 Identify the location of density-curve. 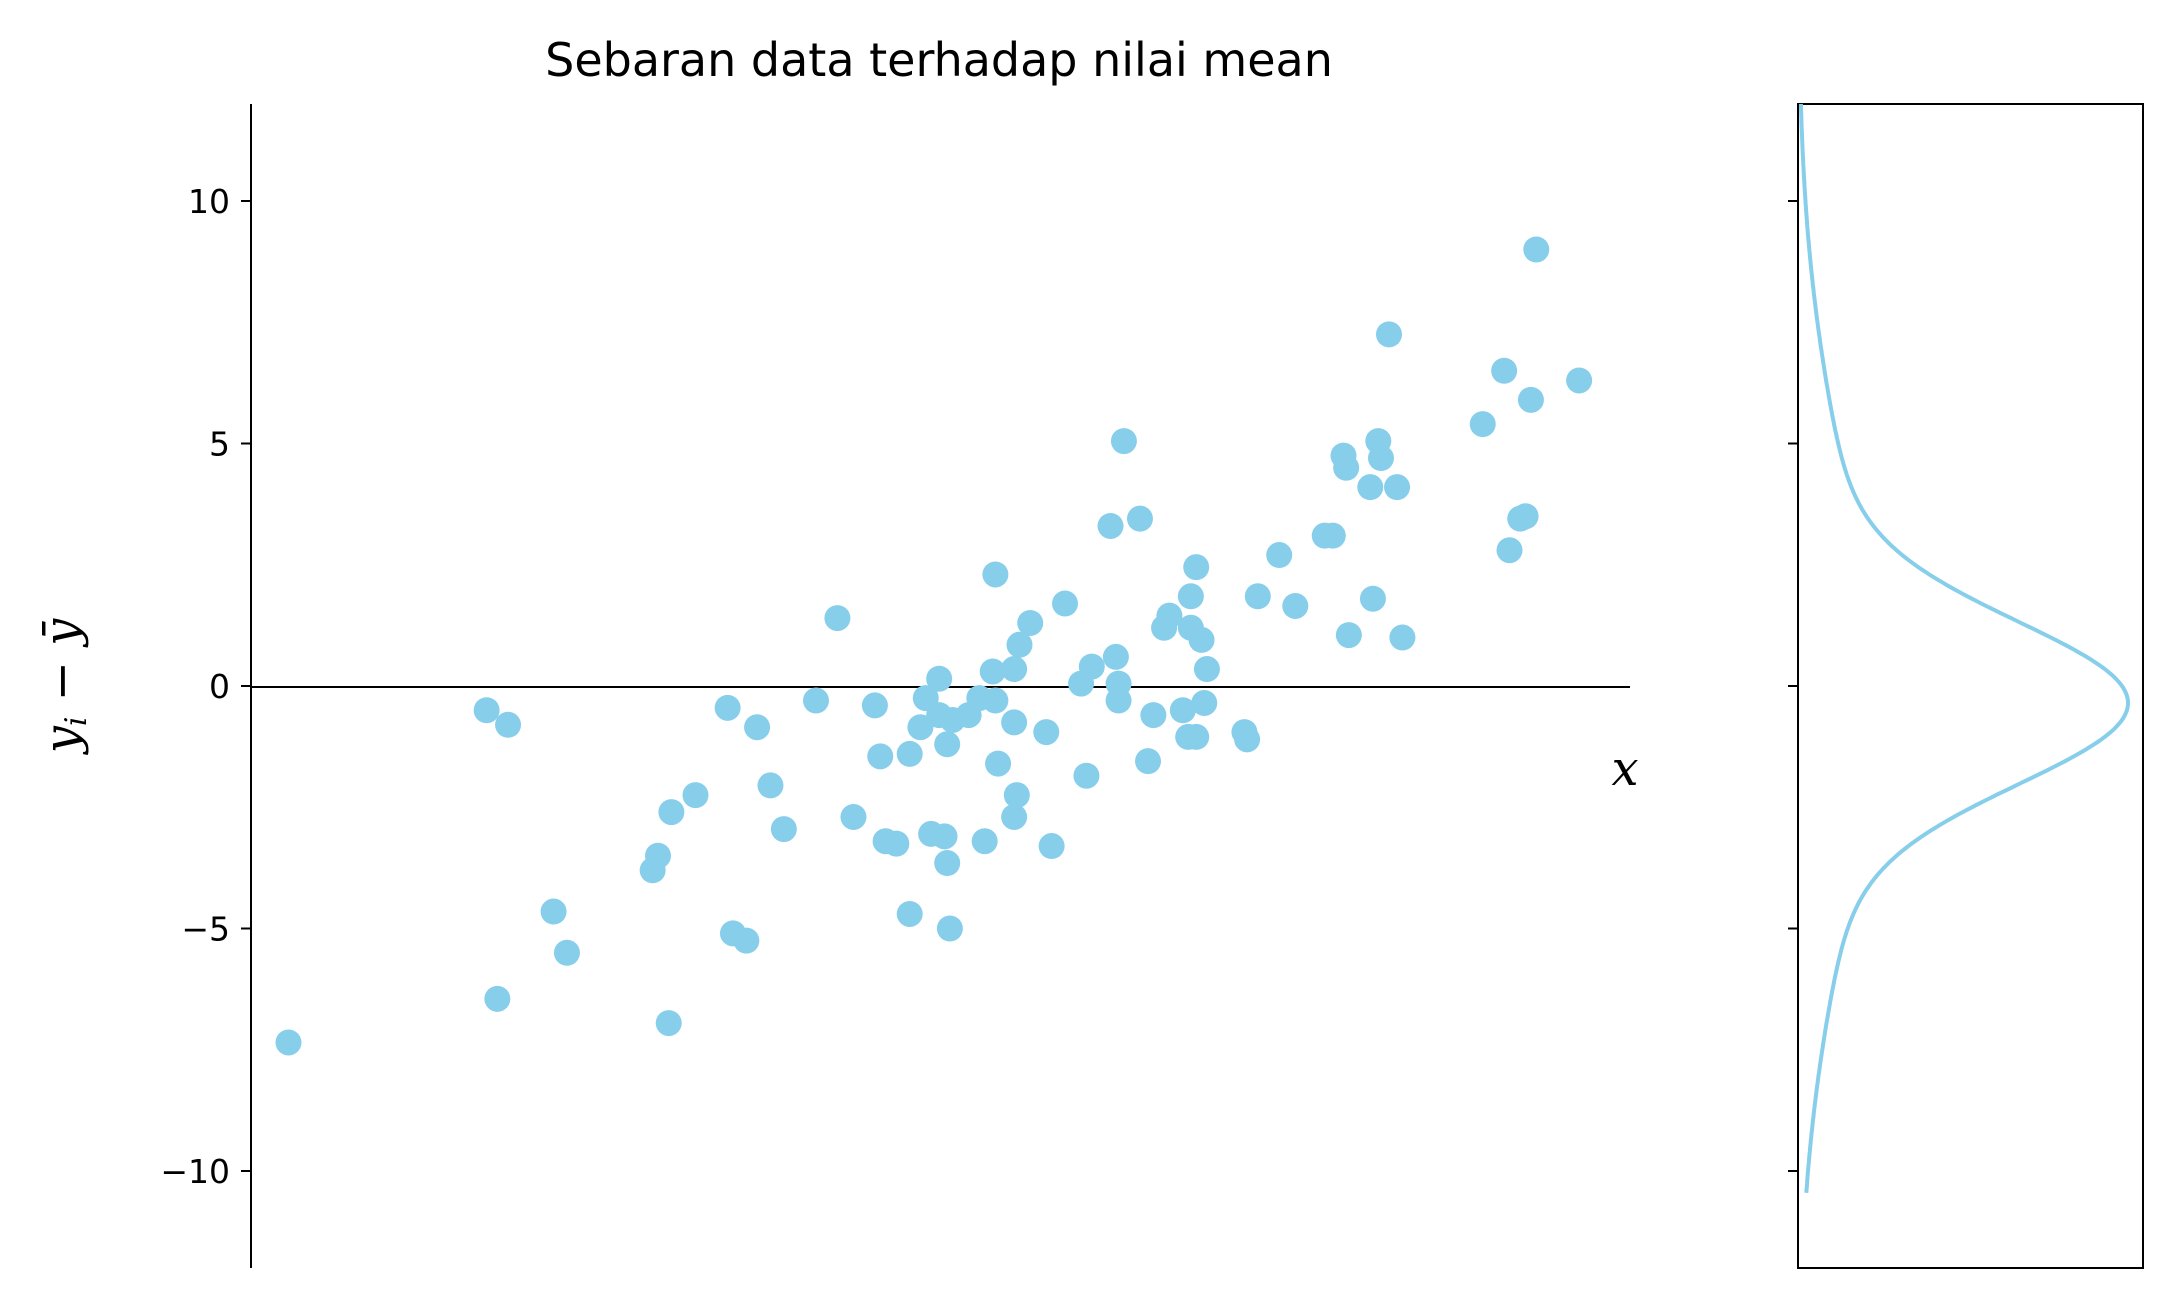
(1964, 648).